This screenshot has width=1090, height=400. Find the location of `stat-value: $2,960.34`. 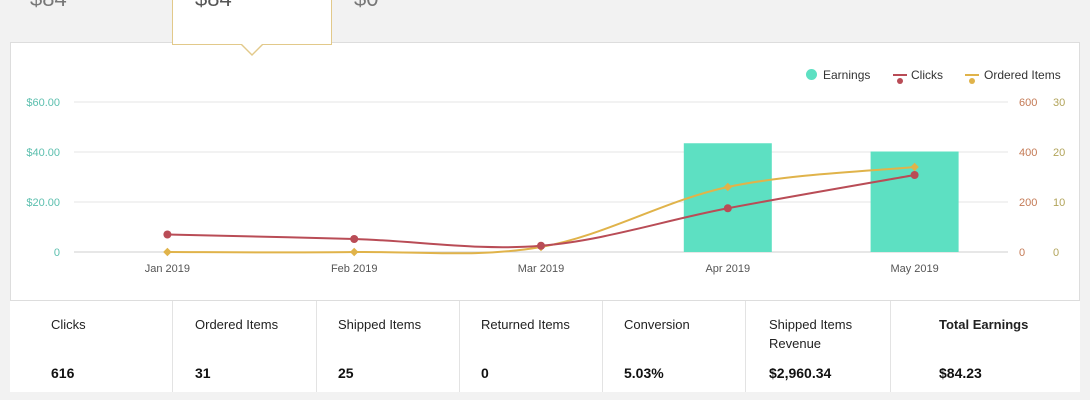

stat-value: $2,960.34 is located at coordinates (800, 373).